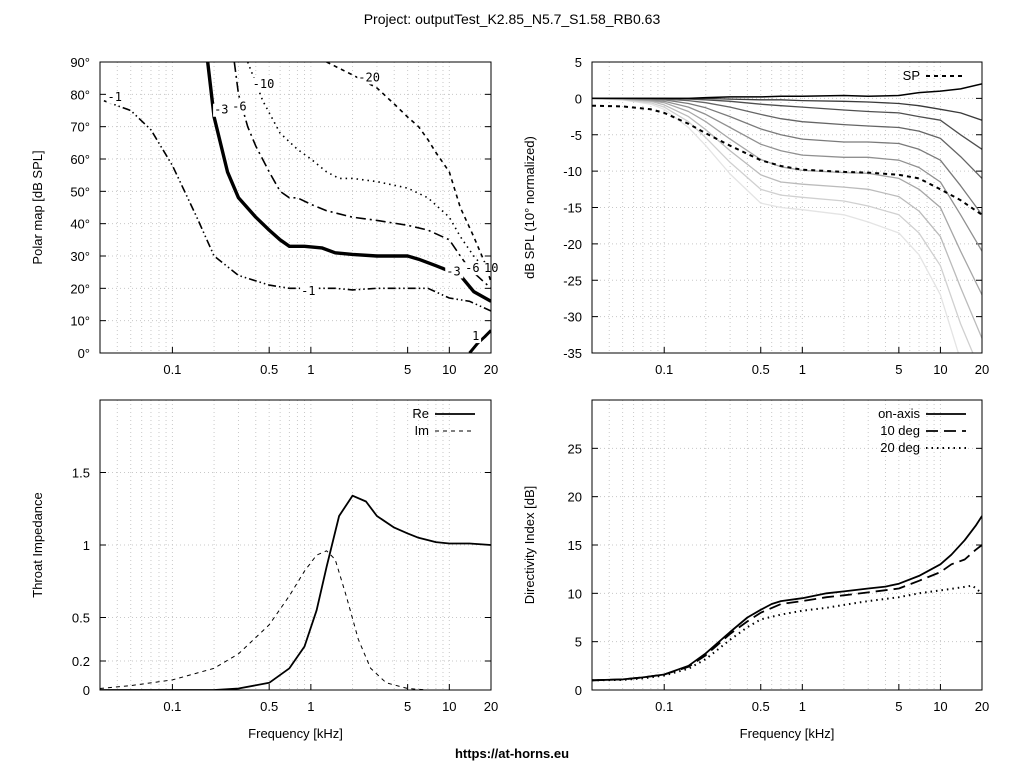 The height and width of the screenshot is (768, 1024). I want to click on ticks: 0.1 0.5 1 5 10 20 0 0.2 0.5 1 1.5, so click(285, 590).